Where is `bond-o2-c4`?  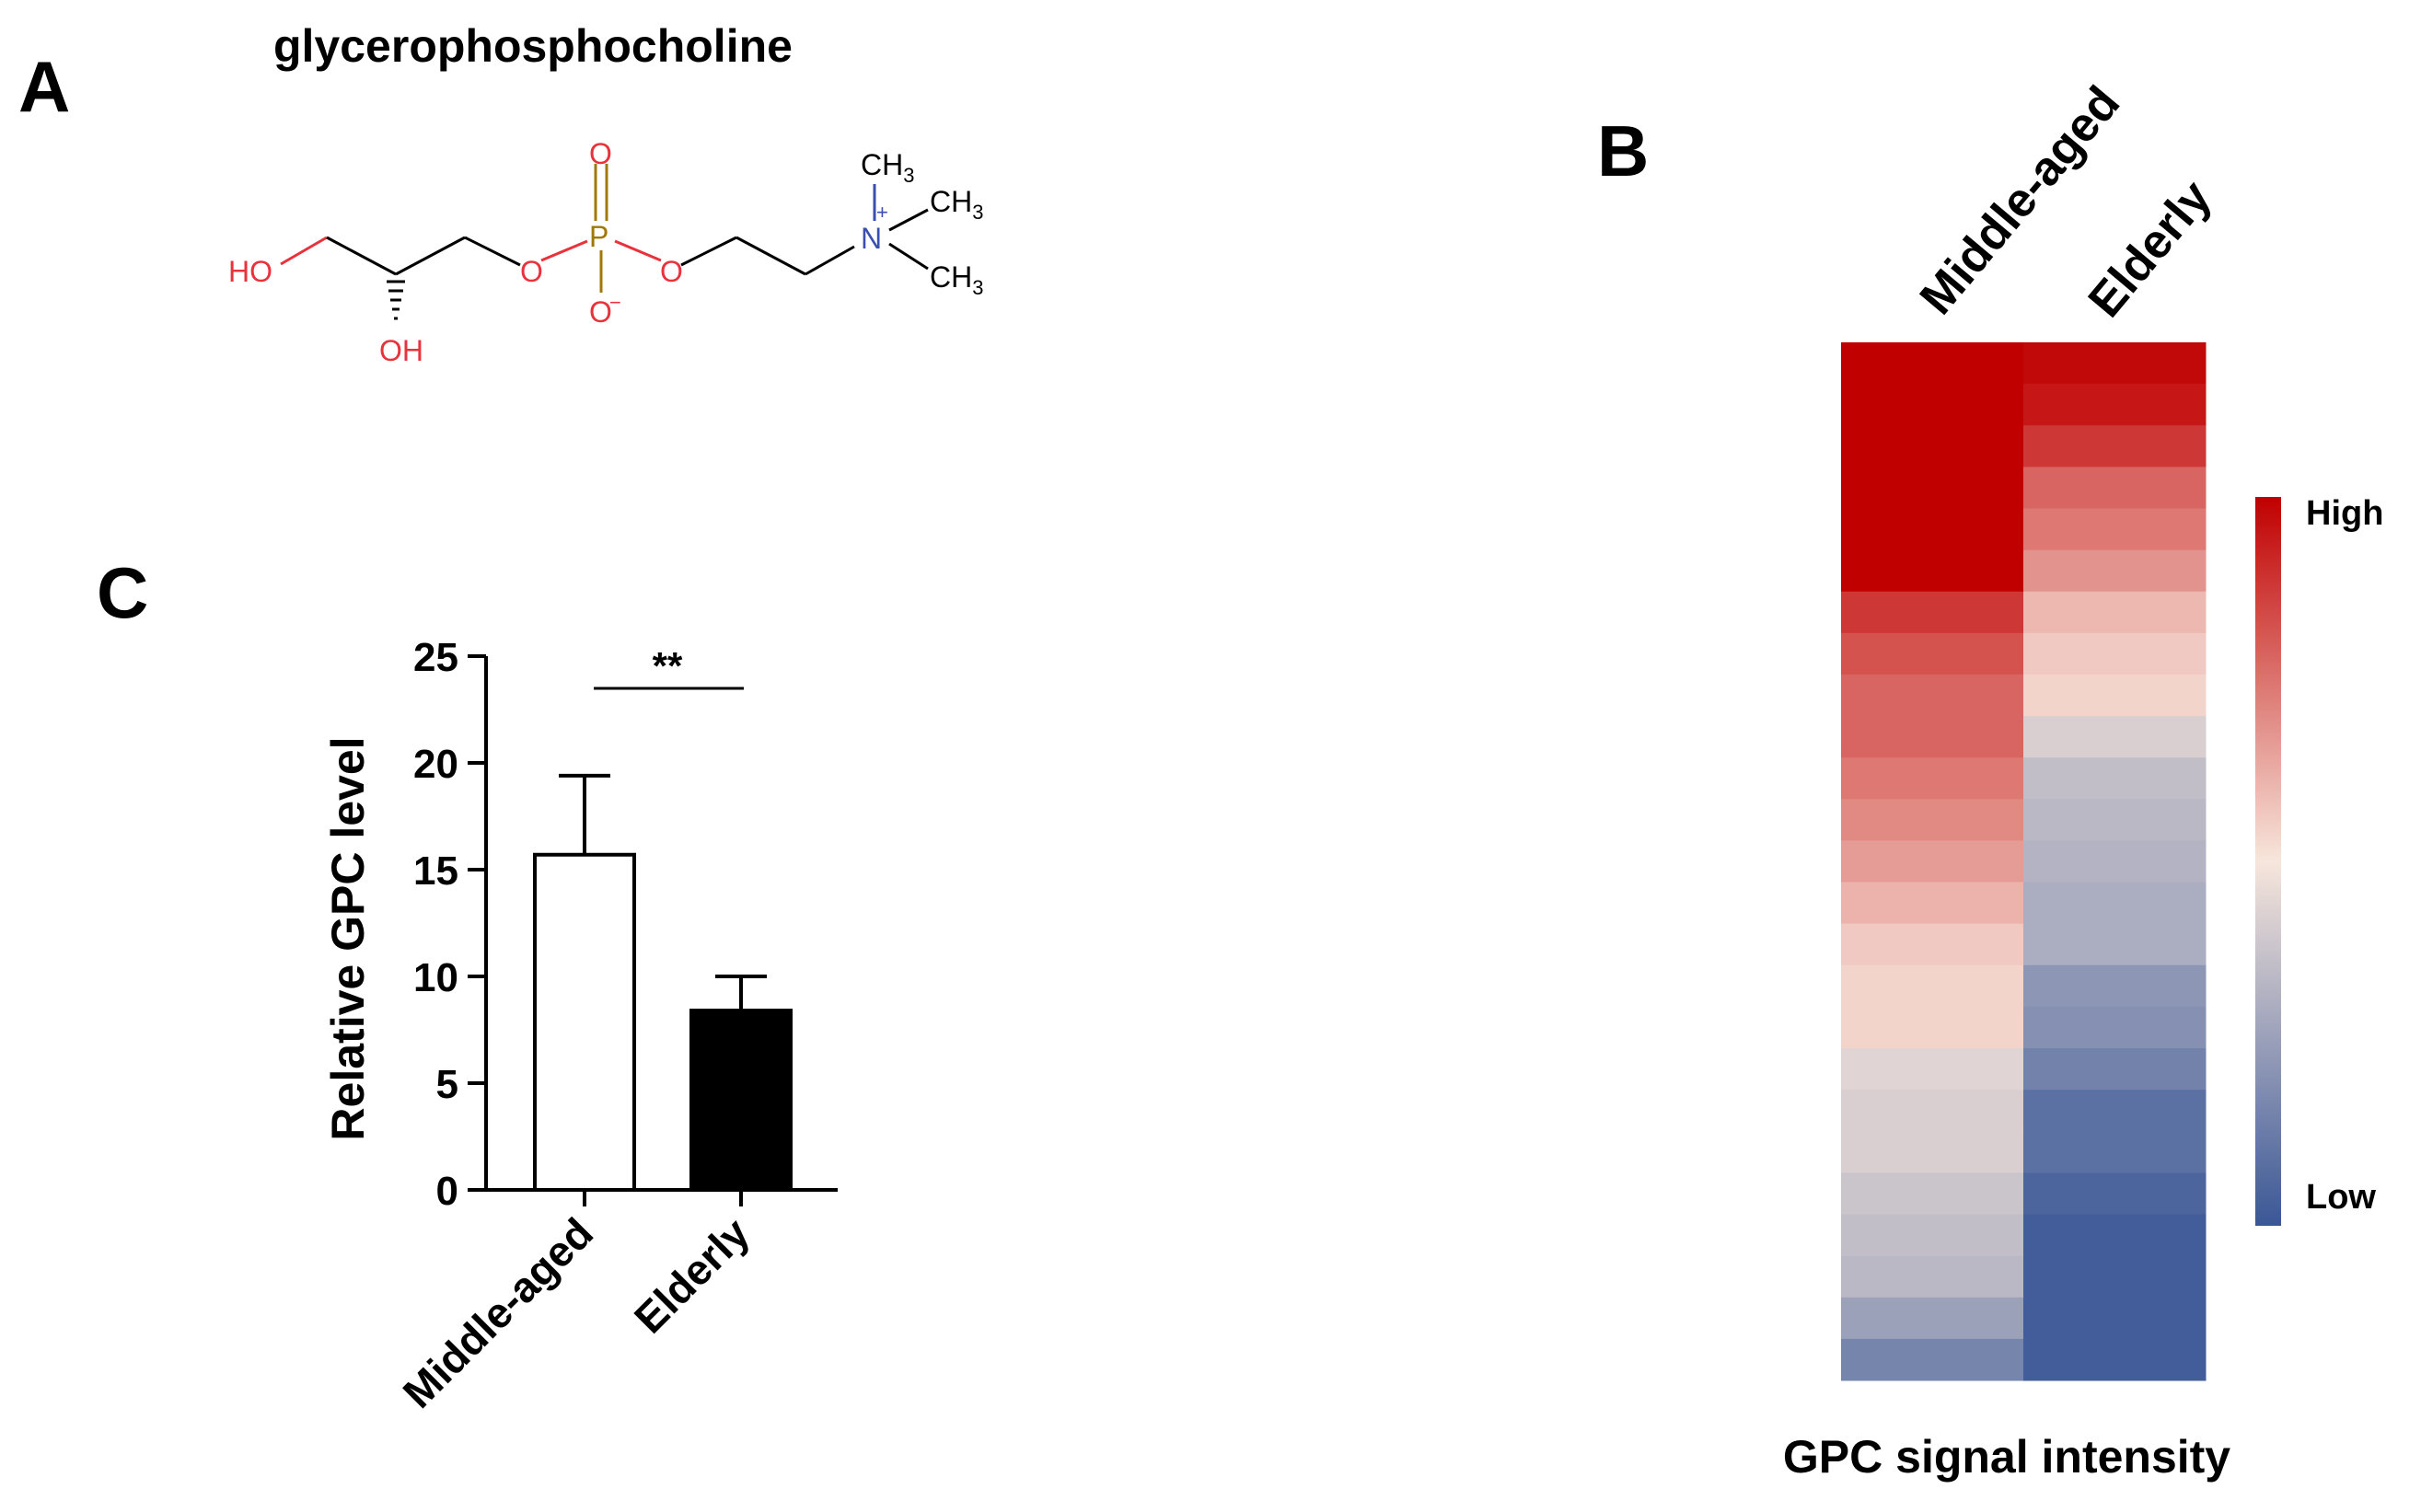
bond-o2-c4 is located at coordinates (708, 251).